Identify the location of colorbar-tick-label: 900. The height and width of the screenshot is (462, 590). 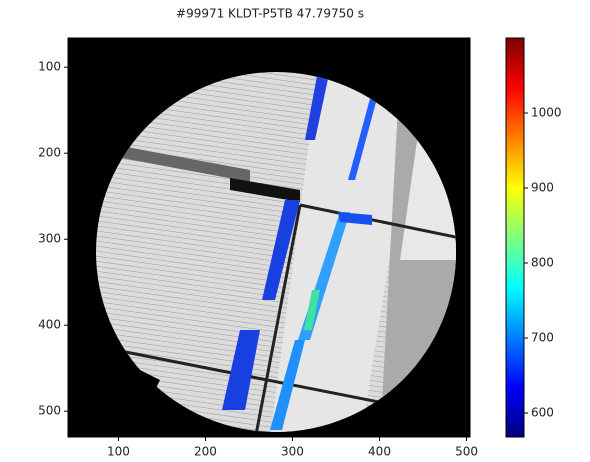
(542, 188).